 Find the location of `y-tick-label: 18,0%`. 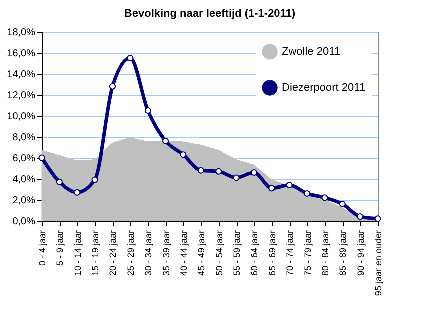

y-tick-label: 18,0% is located at coordinates (21, 33).